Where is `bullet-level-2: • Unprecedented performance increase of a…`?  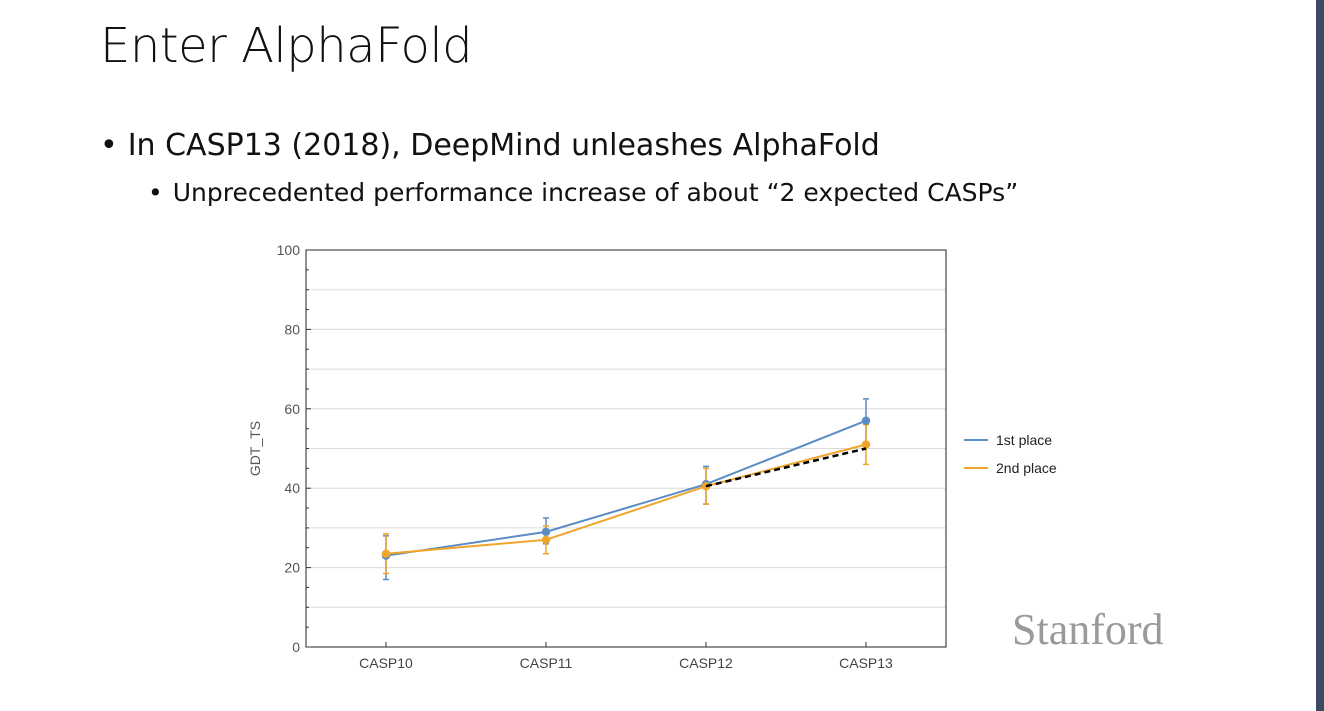
bullet-level-2: • Unprecedented performance increase of a… is located at coordinates (583, 192).